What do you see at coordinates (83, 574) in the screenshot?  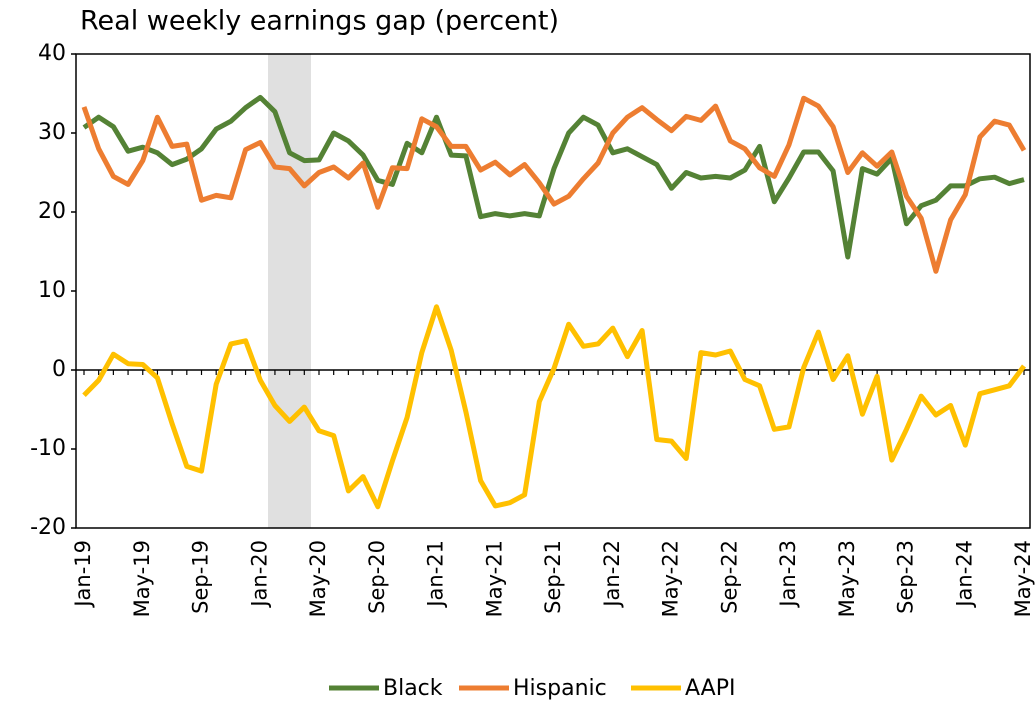 I see `x-tick-label: Jan-19` at bounding box center [83, 574].